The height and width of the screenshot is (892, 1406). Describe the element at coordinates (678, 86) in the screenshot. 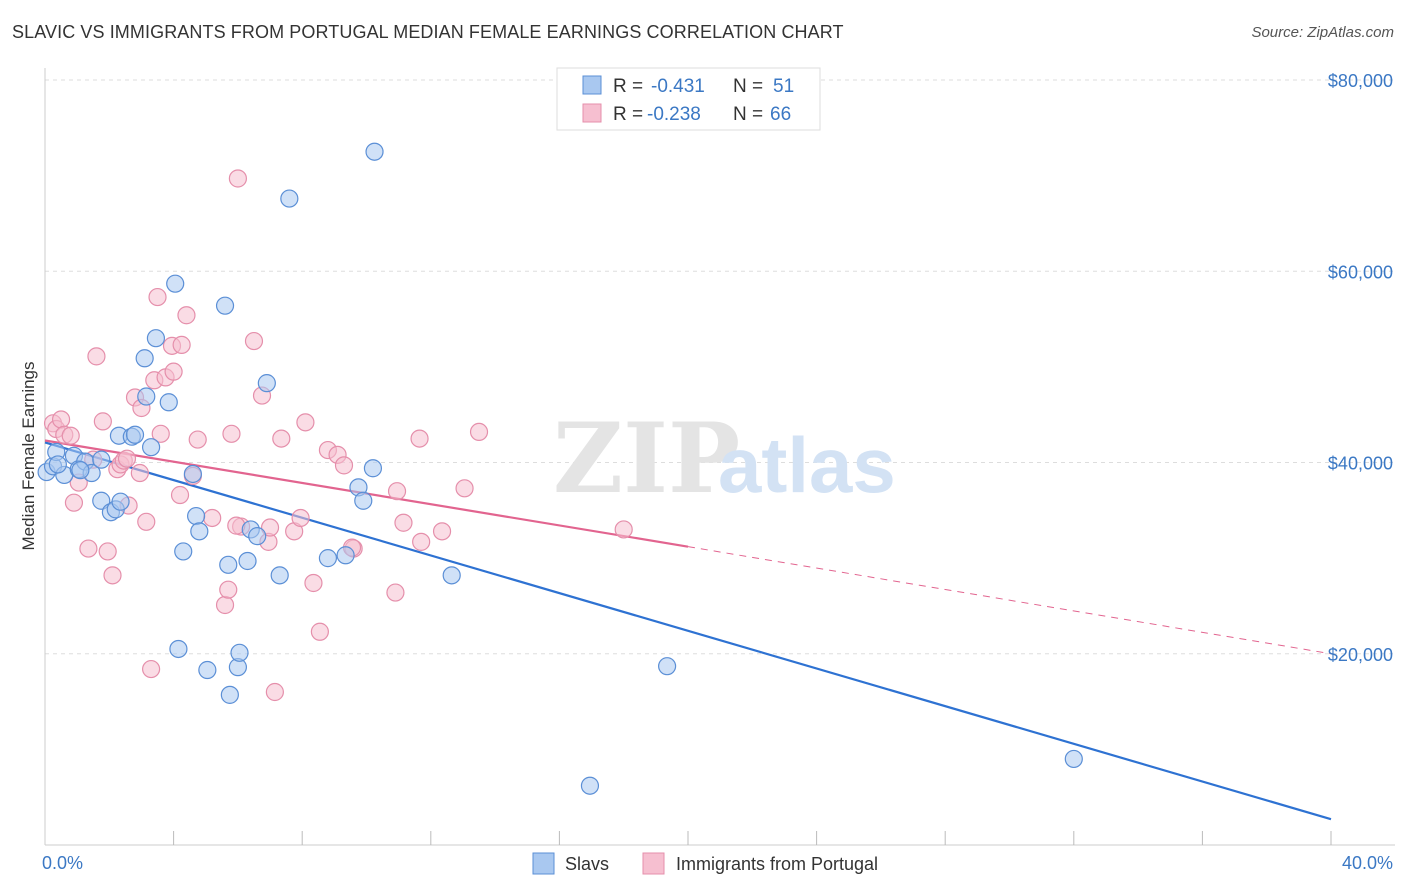

I see `legend-r-value-slavs: -0.431` at that location.